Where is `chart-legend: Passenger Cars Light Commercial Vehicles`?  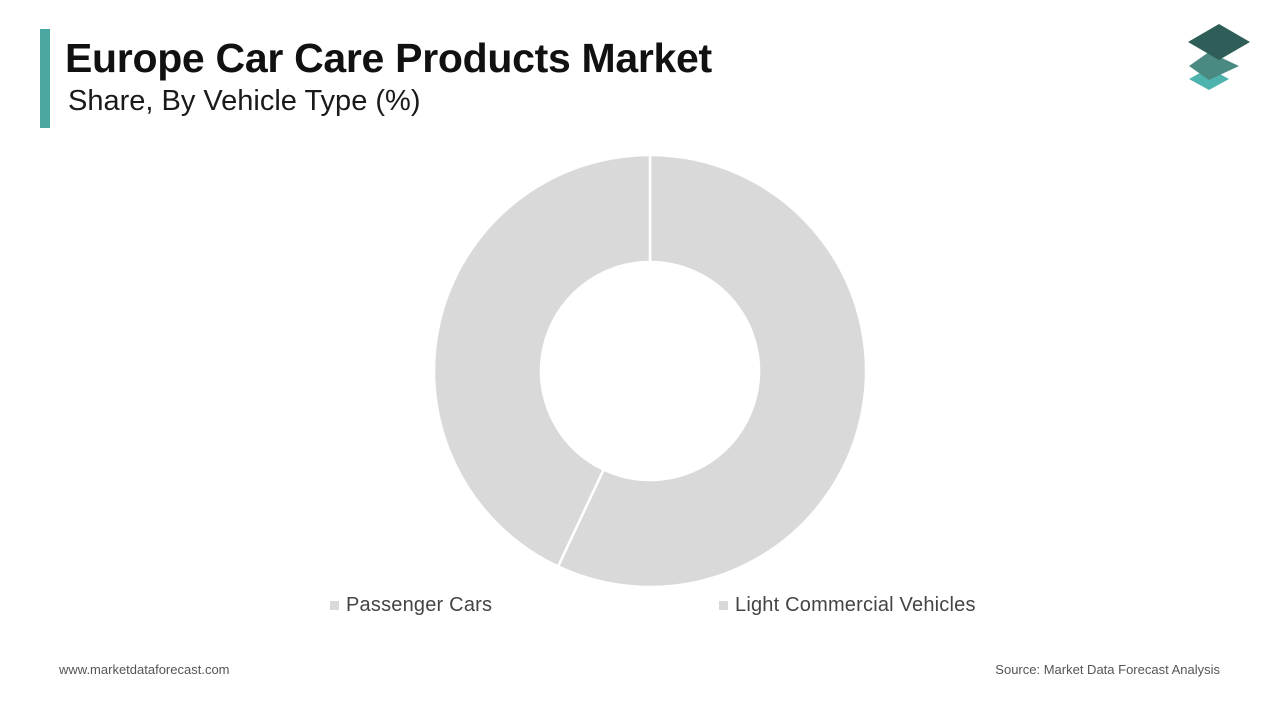 chart-legend: Passenger Cars Light Commercial Vehicles is located at coordinates (640, 608).